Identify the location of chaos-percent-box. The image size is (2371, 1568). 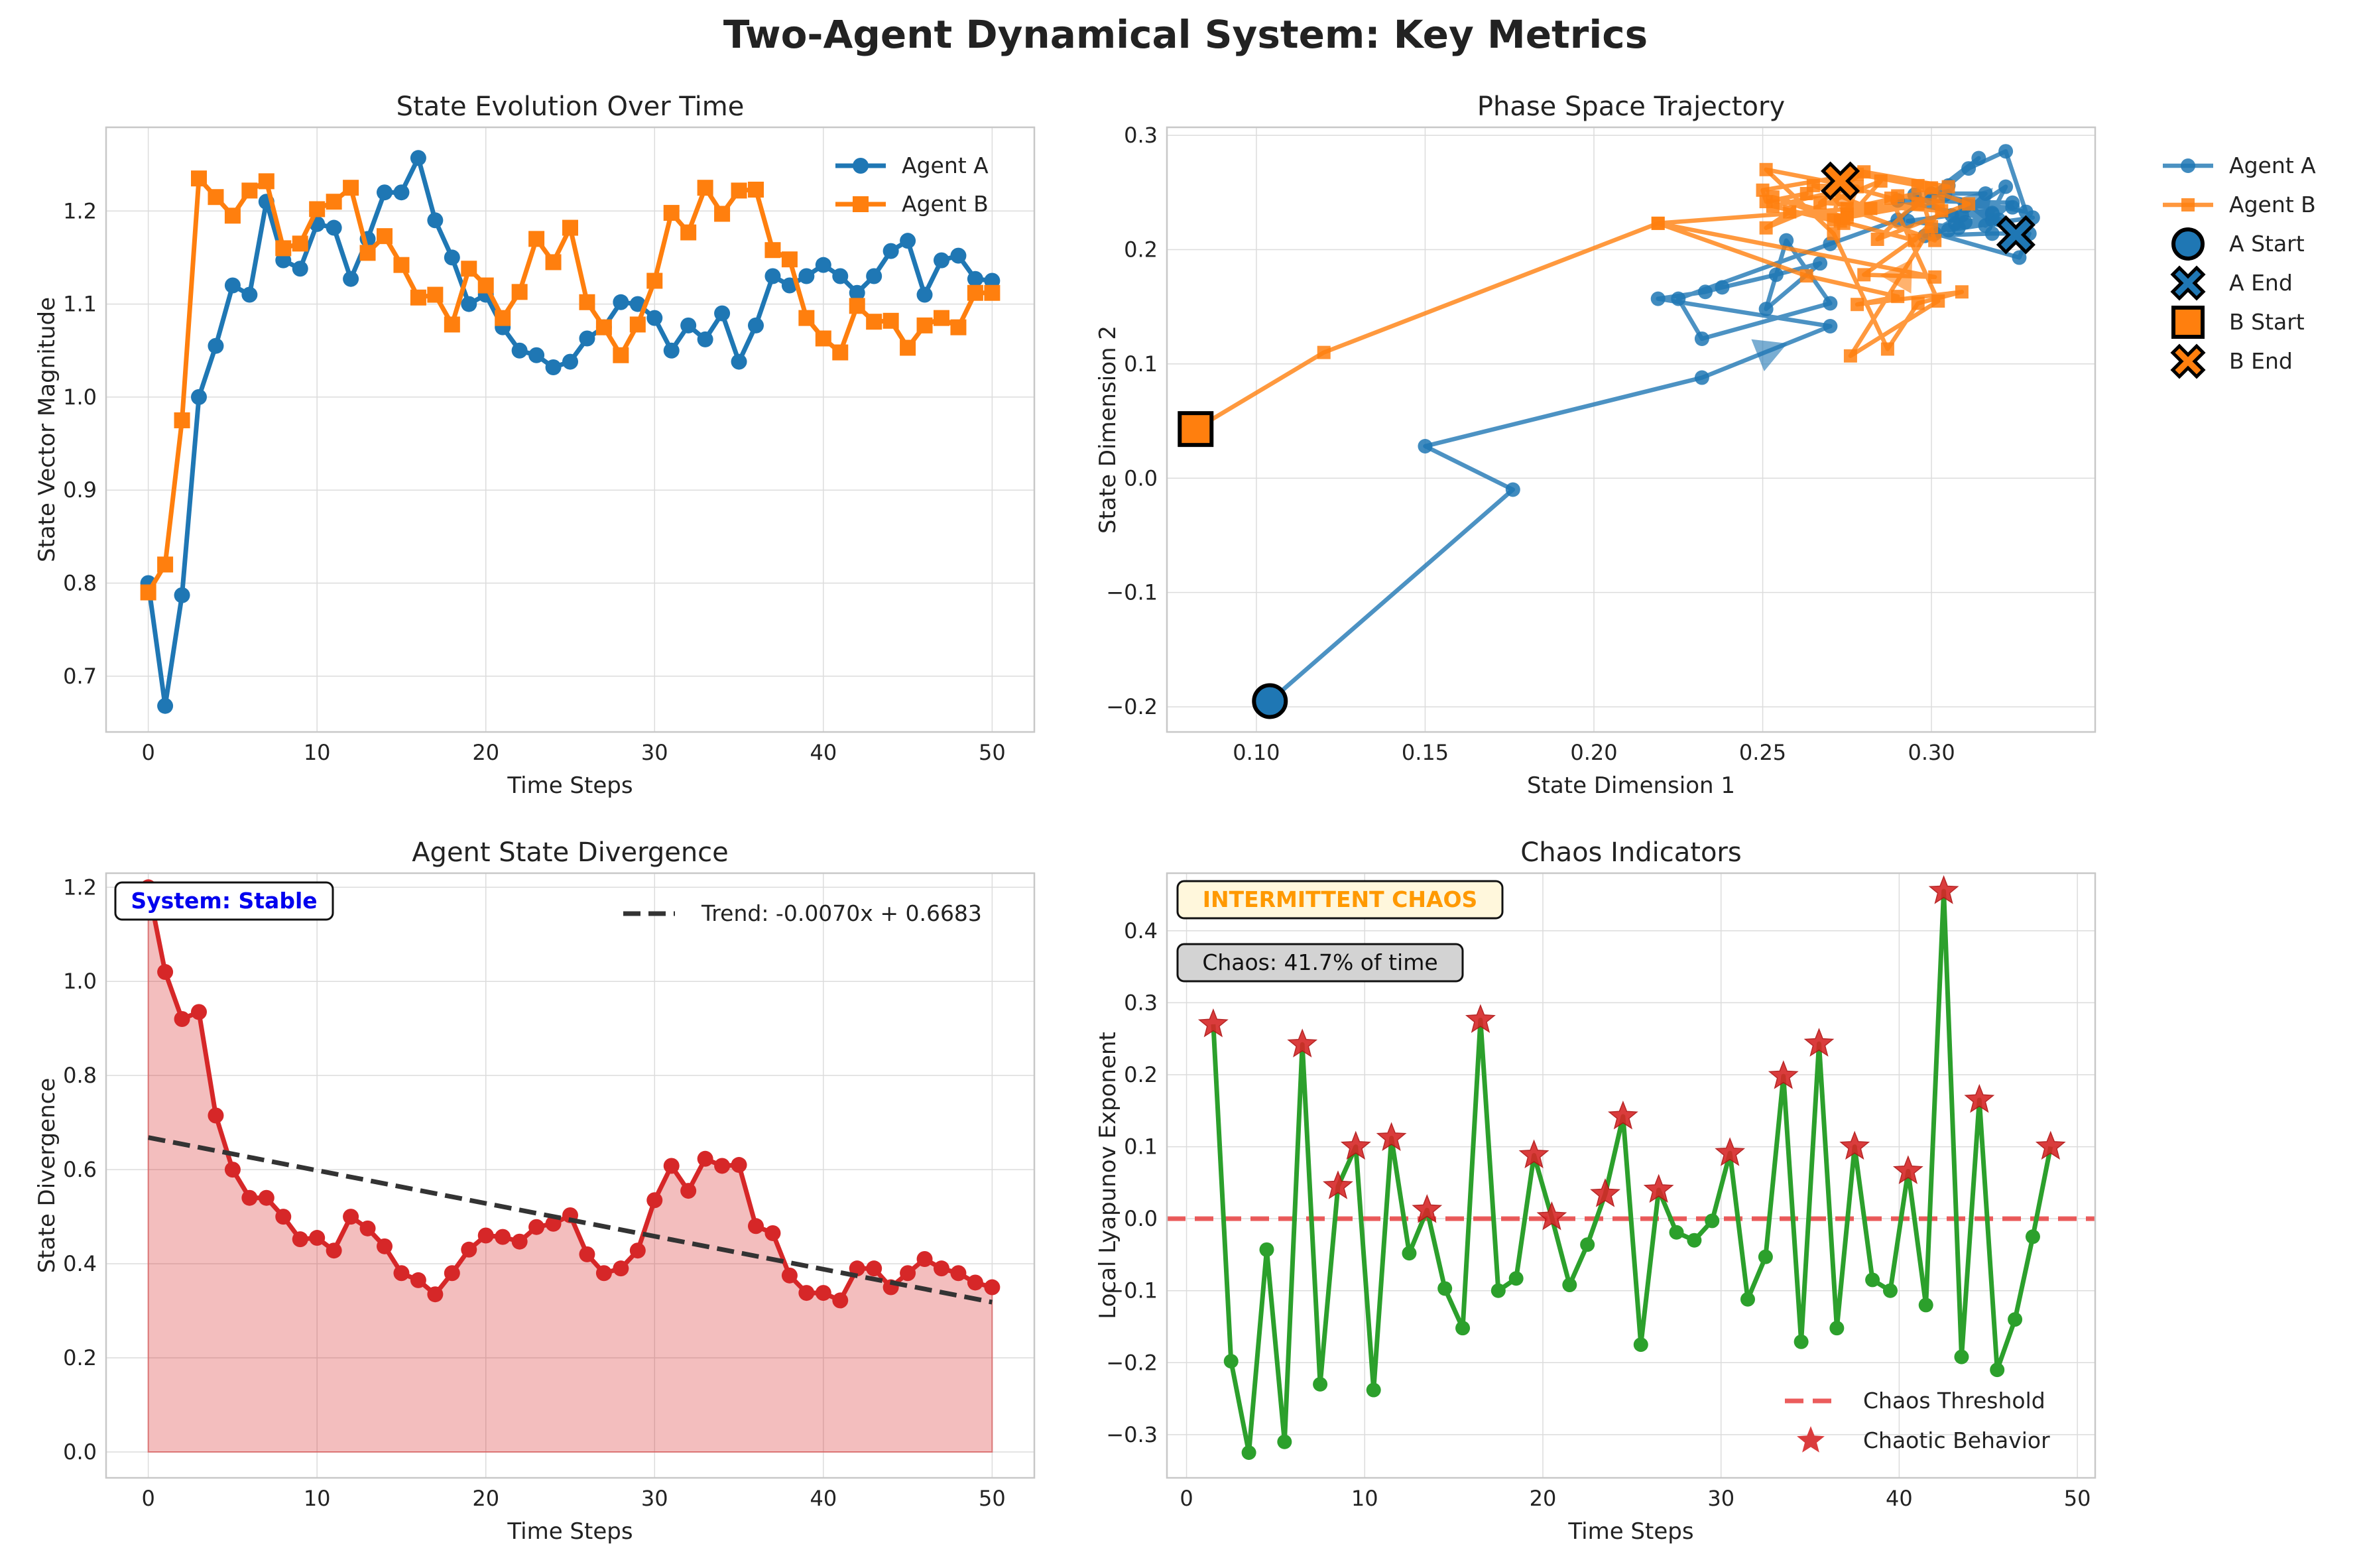
(1320, 963).